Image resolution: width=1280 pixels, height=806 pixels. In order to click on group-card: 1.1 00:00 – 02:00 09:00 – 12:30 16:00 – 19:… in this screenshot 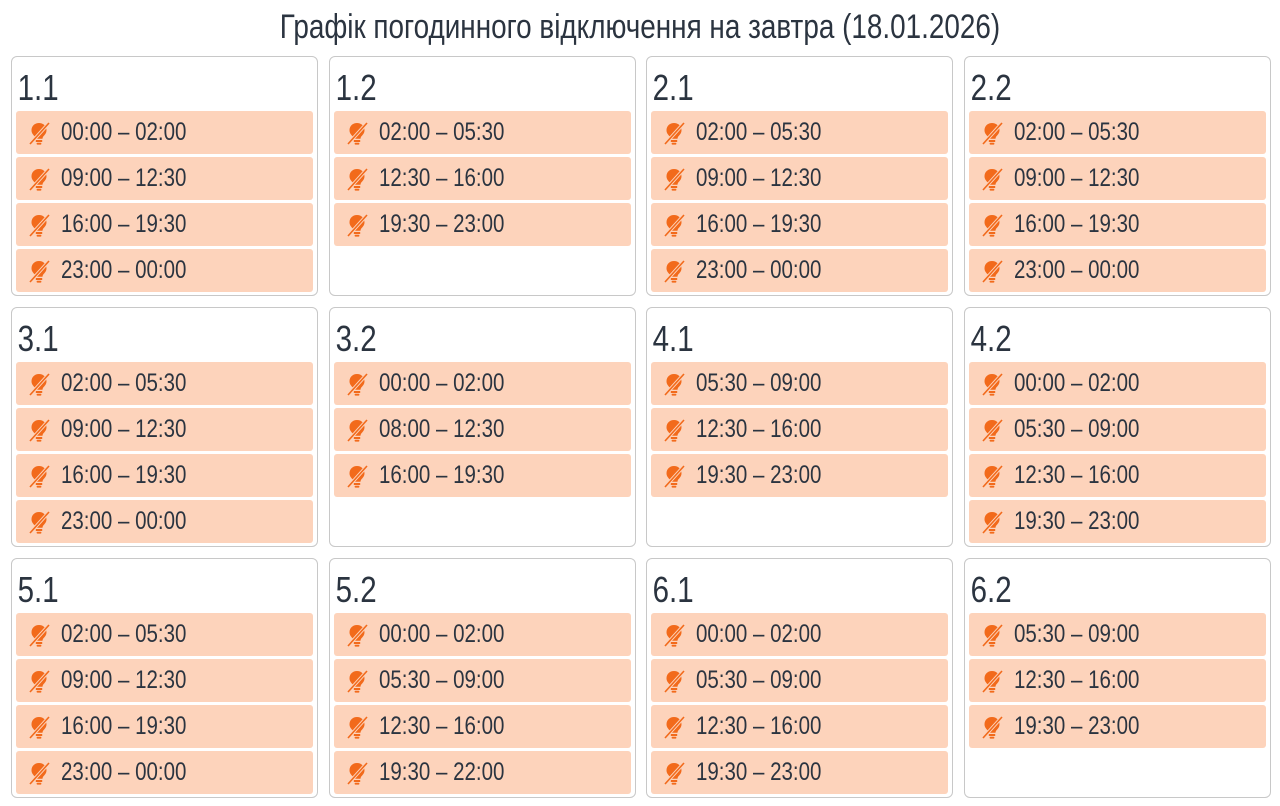, I will do `click(164, 176)`.